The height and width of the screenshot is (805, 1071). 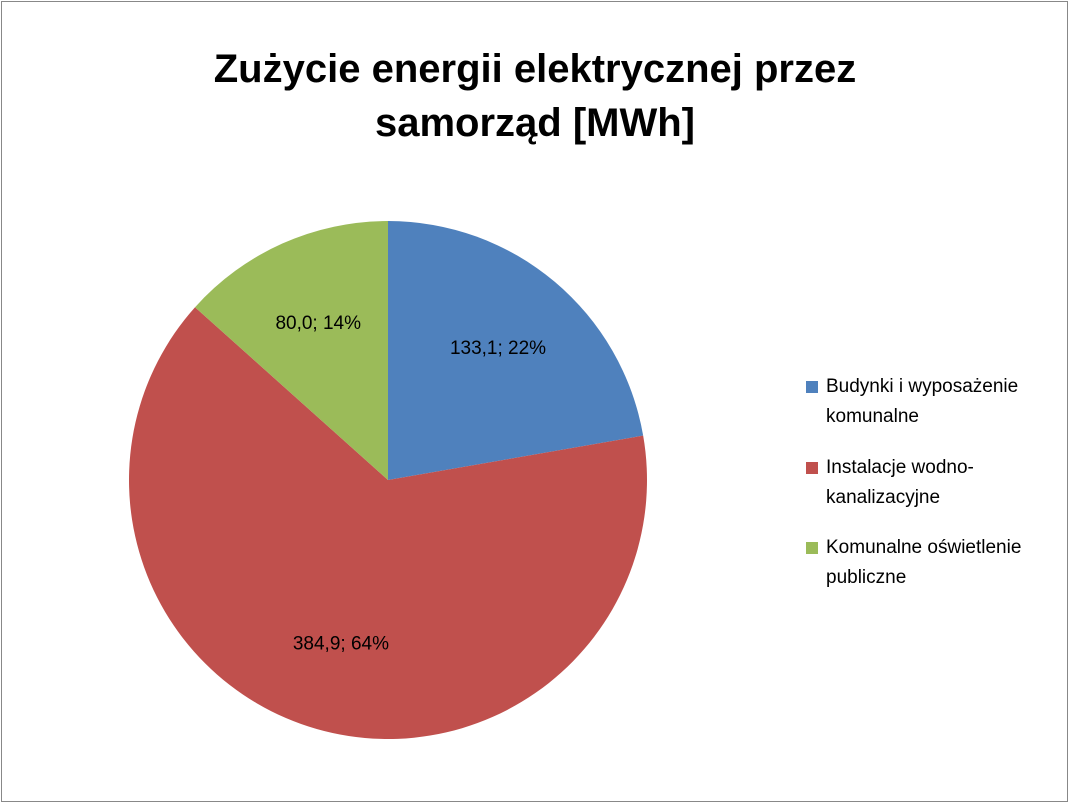 I want to click on legend-item: Instalacje wodno-kanalizacyjne, so click(x=931, y=483).